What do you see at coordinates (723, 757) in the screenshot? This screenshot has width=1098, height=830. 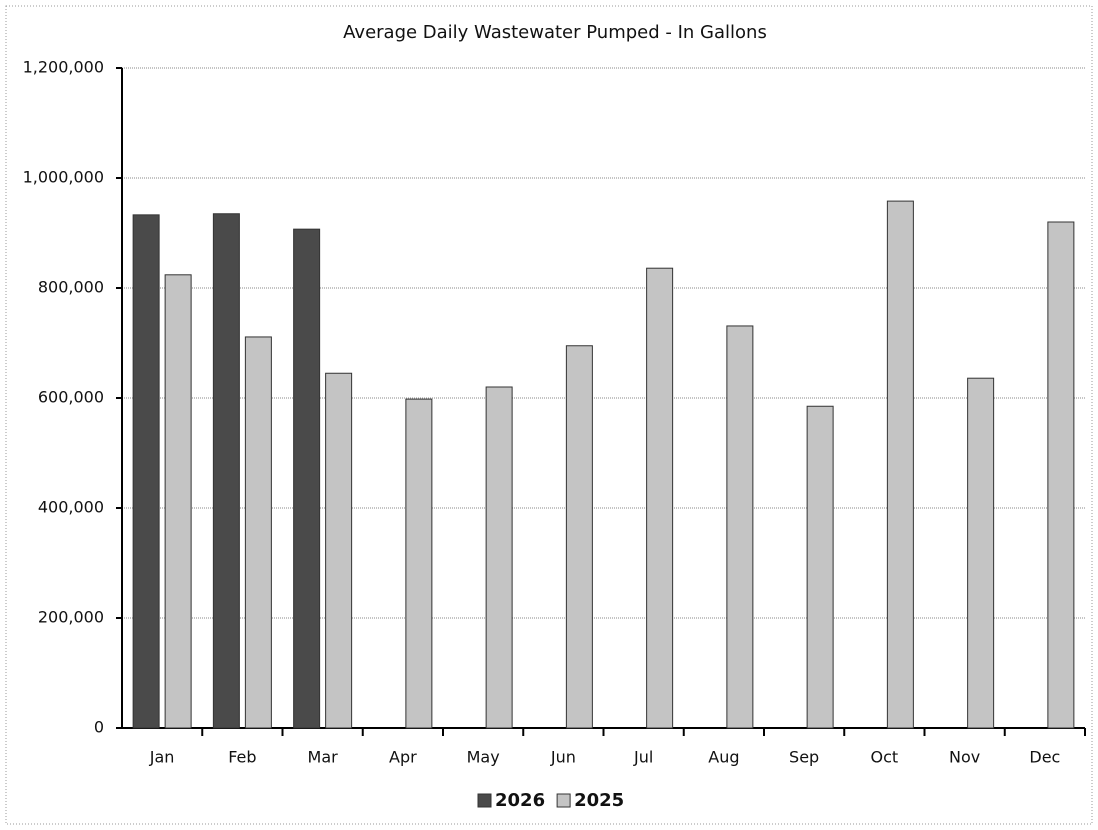 I see `x-tick-label: Aug` at bounding box center [723, 757].